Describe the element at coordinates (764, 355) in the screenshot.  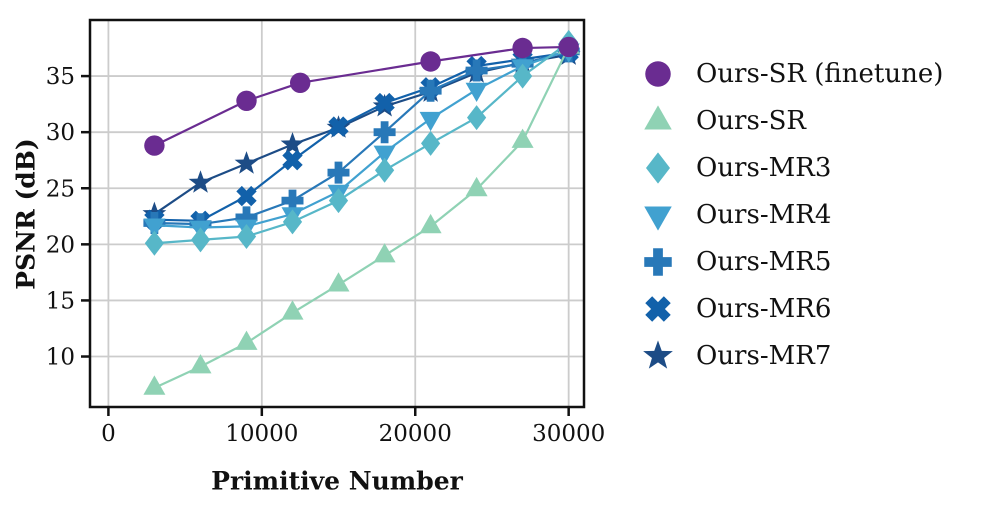
I see `legend-label: Ours-MR7` at that location.